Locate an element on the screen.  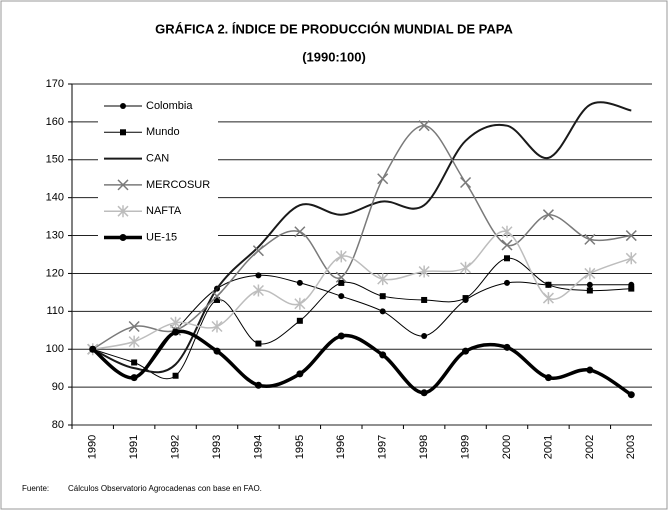
y-tick-label: 170 is located at coordinates (55, 84).